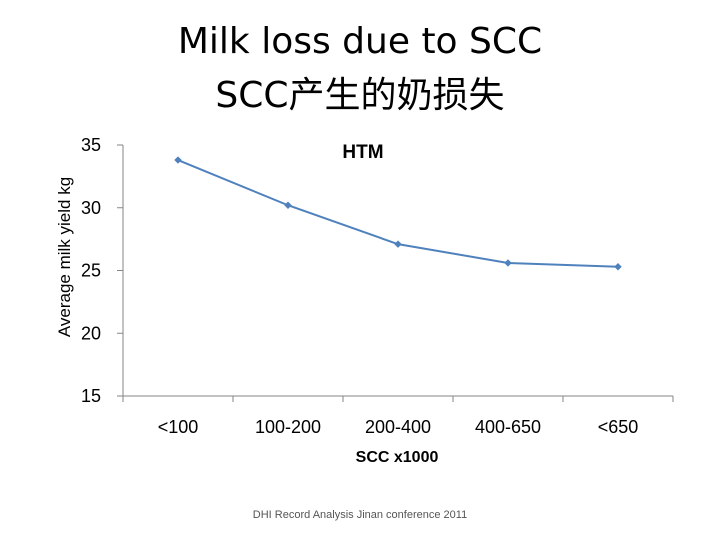 This screenshot has width=720, height=540. What do you see at coordinates (618, 427) in the screenshot?
I see `x-tick-label: <650` at bounding box center [618, 427].